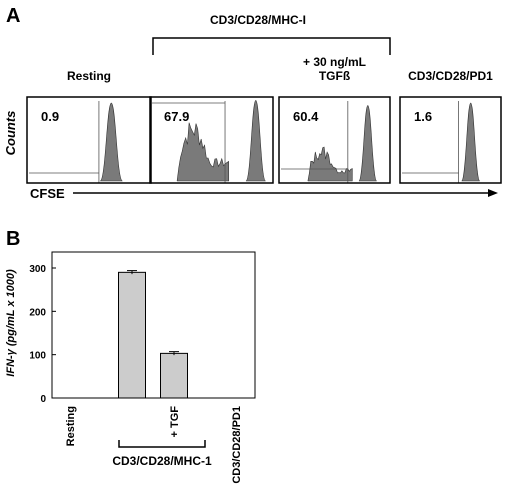 The width and height of the screenshot is (520, 494). What do you see at coordinates (43, 399) in the screenshot?
I see `y-tick-label: 0` at bounding box center [43, 399].